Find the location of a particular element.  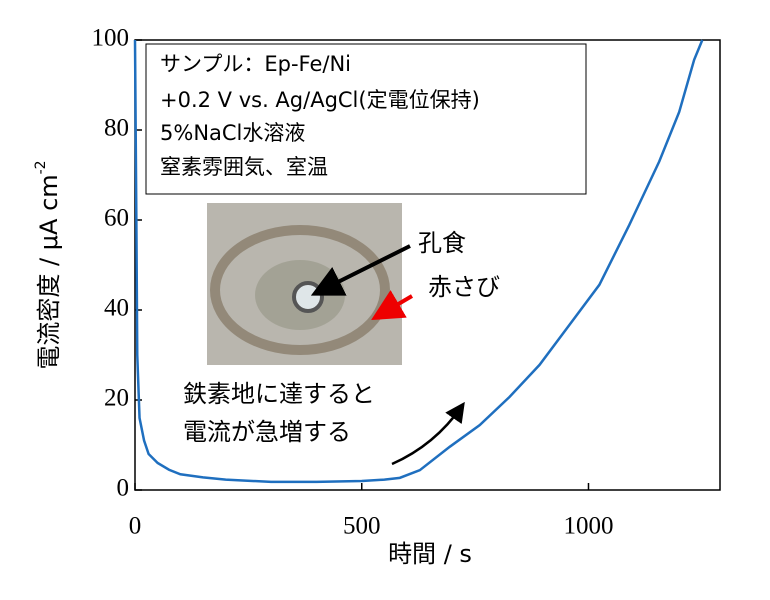

y-label-sup: -2 is located at coordinates (41, 167).